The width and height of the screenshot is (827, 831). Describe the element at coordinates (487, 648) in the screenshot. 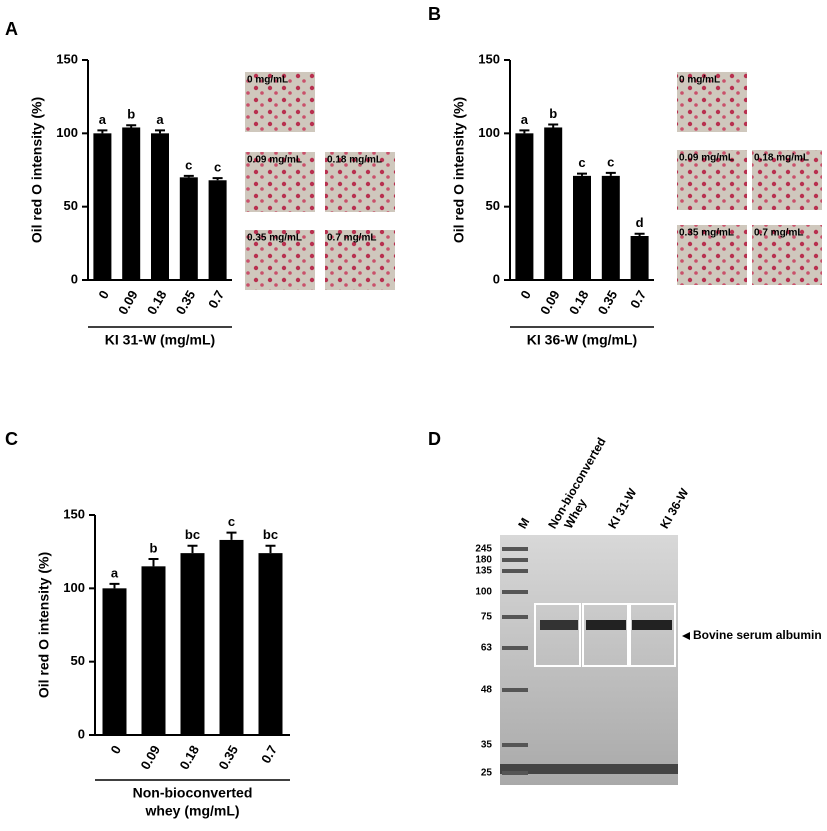

I see `marker-label: 63` at that location.